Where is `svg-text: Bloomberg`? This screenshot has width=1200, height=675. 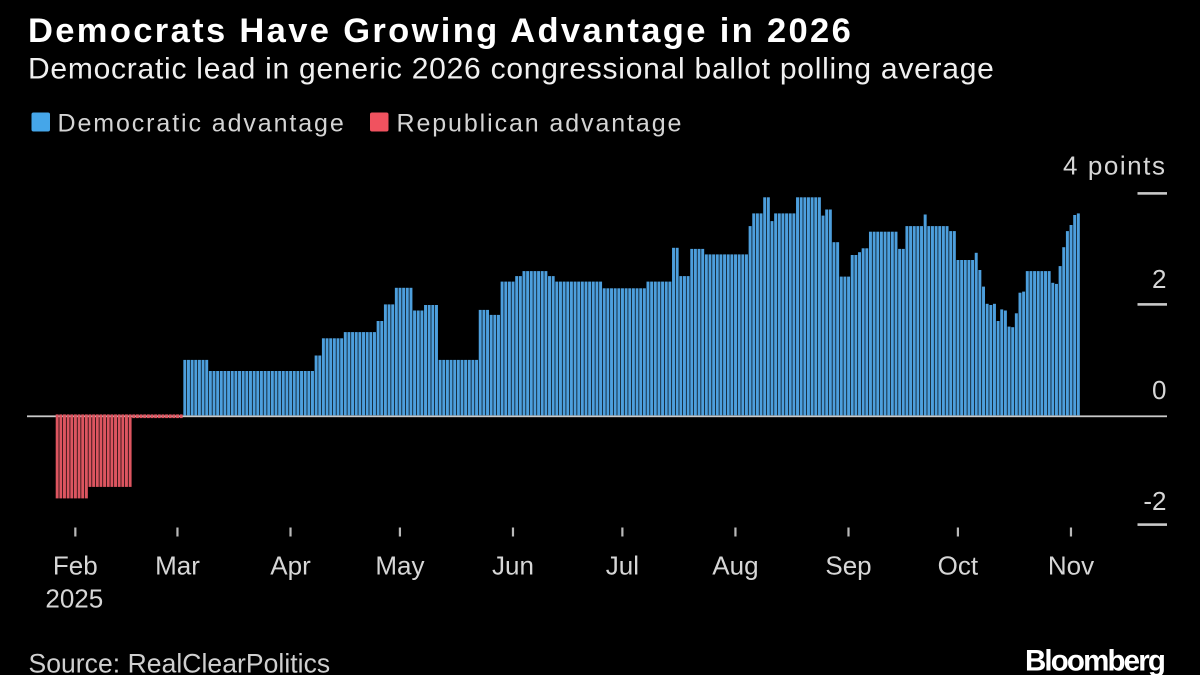
svg-text: Bloomberg is located at coordinates (1095, 660).